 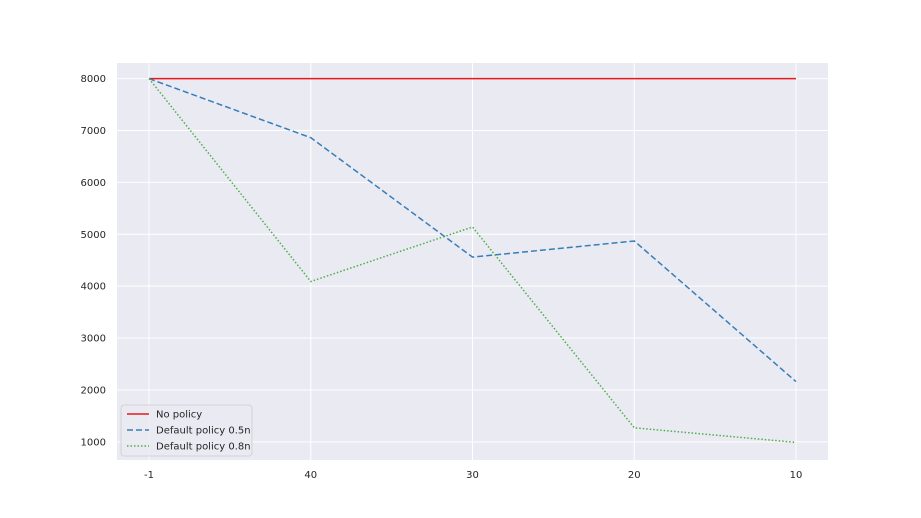 I want to click on legend-label: Default policy 0.8n, so click(x=203, y=447).